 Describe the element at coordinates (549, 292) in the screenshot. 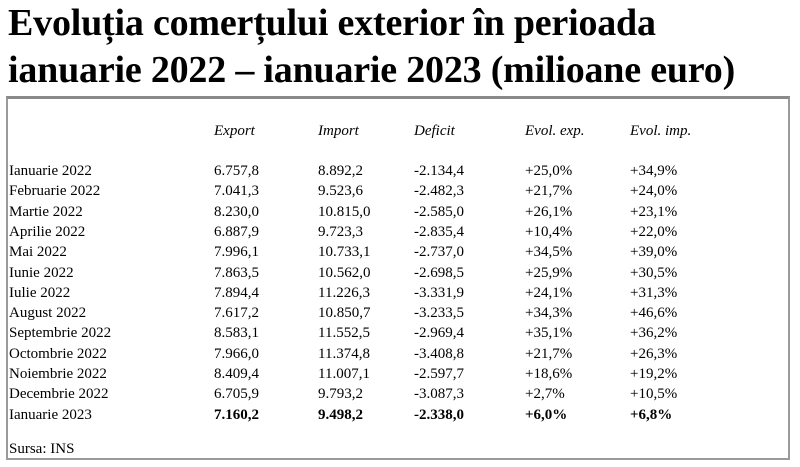

I see `evol-exp-value: +24,1%` at that location.